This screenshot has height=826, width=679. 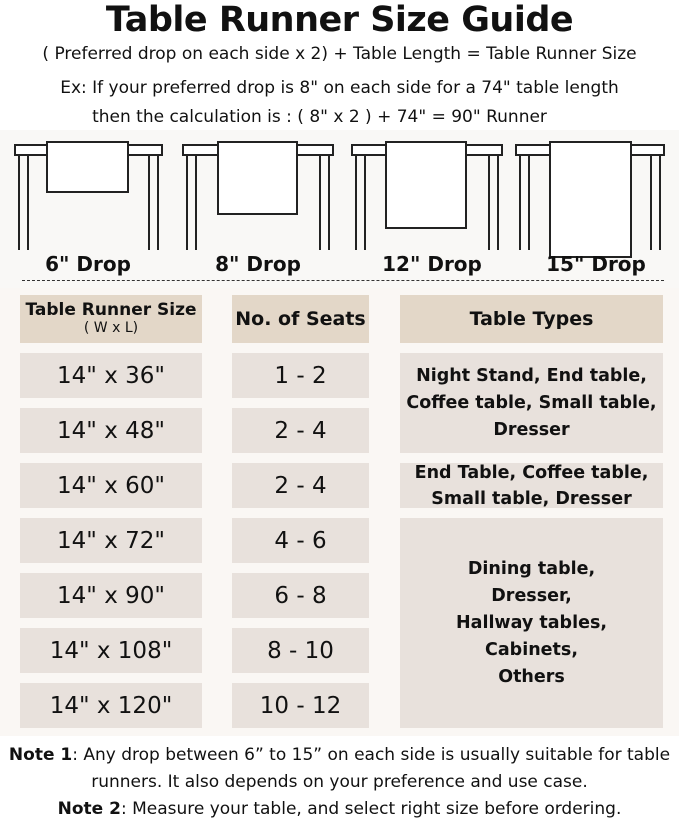 What do you see at coordinates (40, 755) in the screenshot?
I see `note-1-label: Note 1` at bounding box center [40, 755].